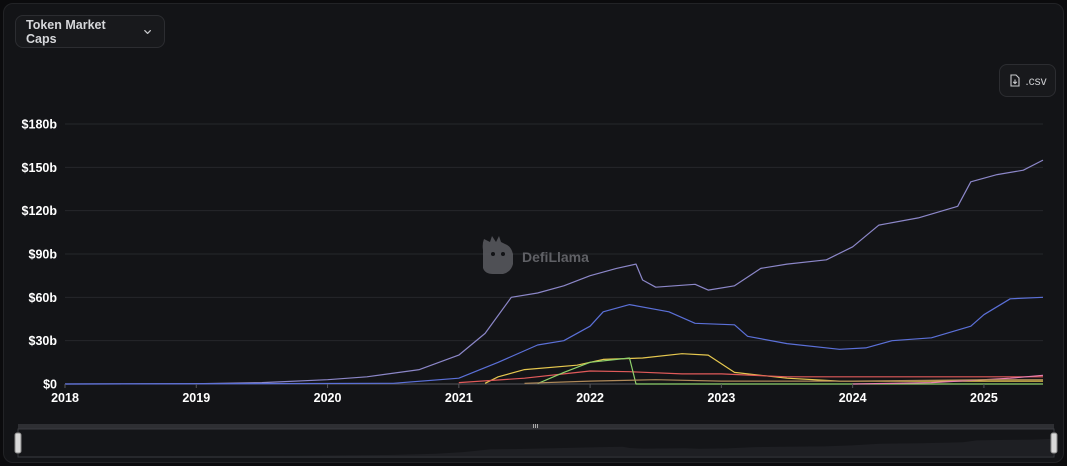  I want to click on zoom-navigator, so click(536, 441).